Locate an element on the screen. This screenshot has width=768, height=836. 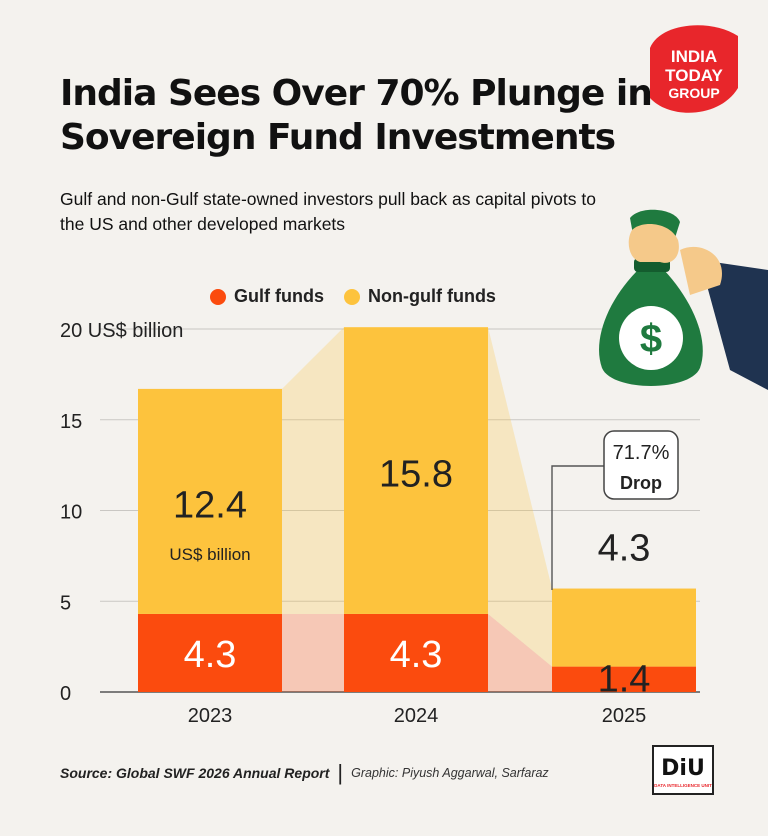
data-label-nongulf-2023: 12.4 is located at coordinates (210, 505).